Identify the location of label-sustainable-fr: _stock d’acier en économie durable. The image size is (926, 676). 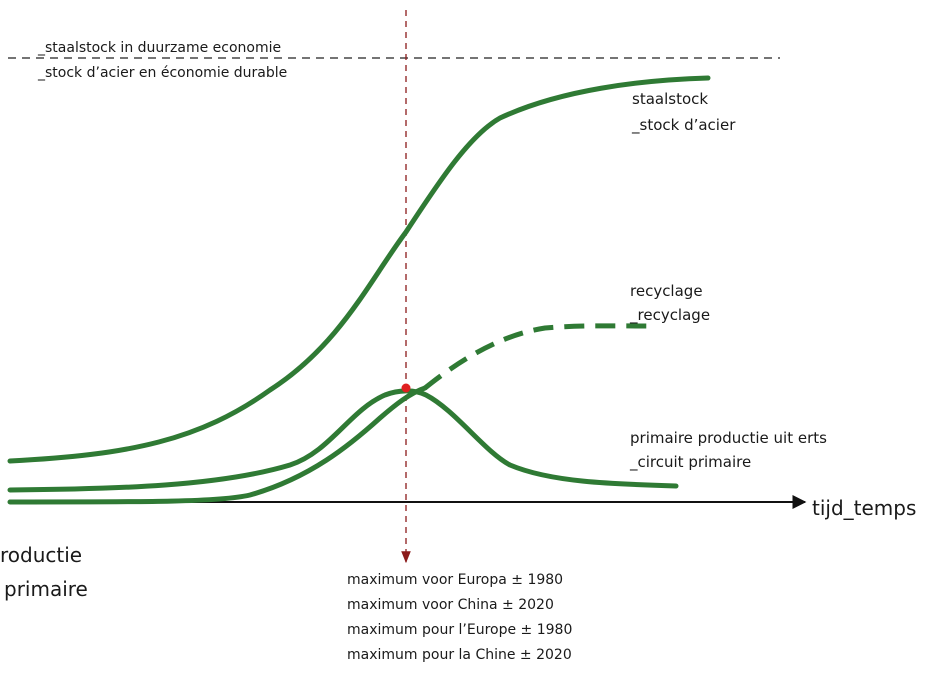
(162, 73).